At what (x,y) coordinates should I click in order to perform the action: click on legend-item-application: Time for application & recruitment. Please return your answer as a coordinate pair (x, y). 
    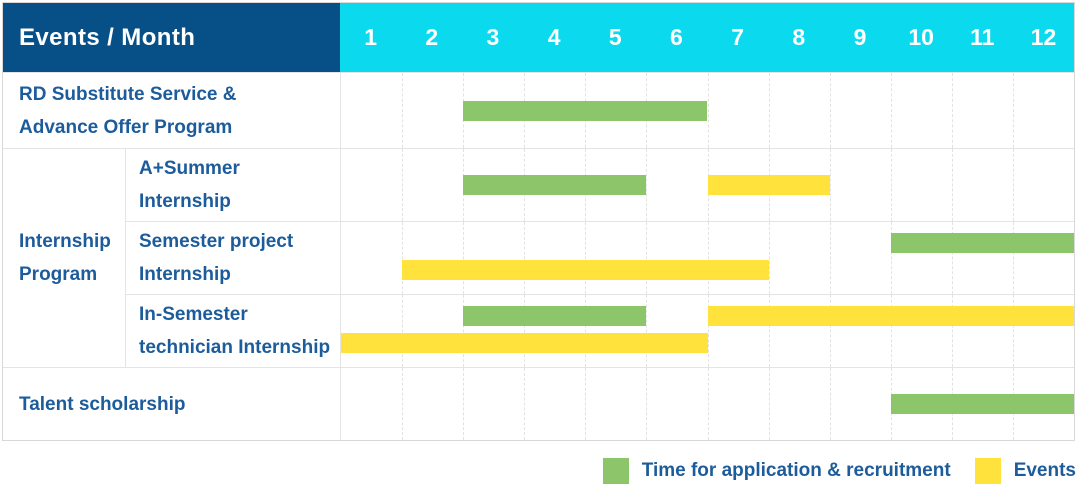
    Looking at the image, I should click on (776, 471).